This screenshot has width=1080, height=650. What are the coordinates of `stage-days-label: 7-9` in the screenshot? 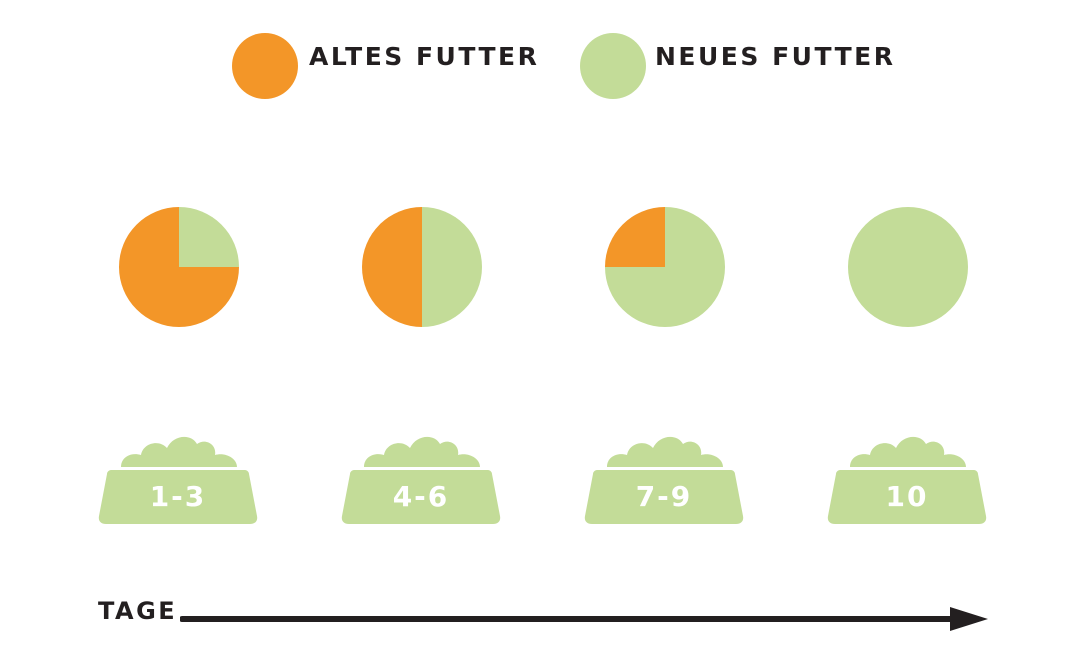 It's located at (664, 496).